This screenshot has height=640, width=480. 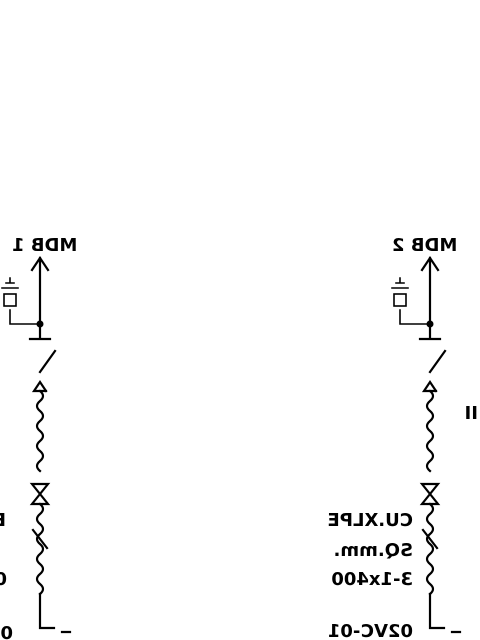 I want to click on feeder-ref-label: 01, so click(x=6, y=631).